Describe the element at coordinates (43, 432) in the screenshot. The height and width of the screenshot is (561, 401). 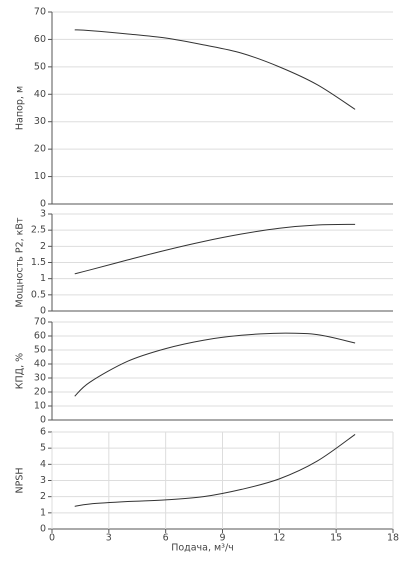
I see `y-tick-label: 6` at that location.